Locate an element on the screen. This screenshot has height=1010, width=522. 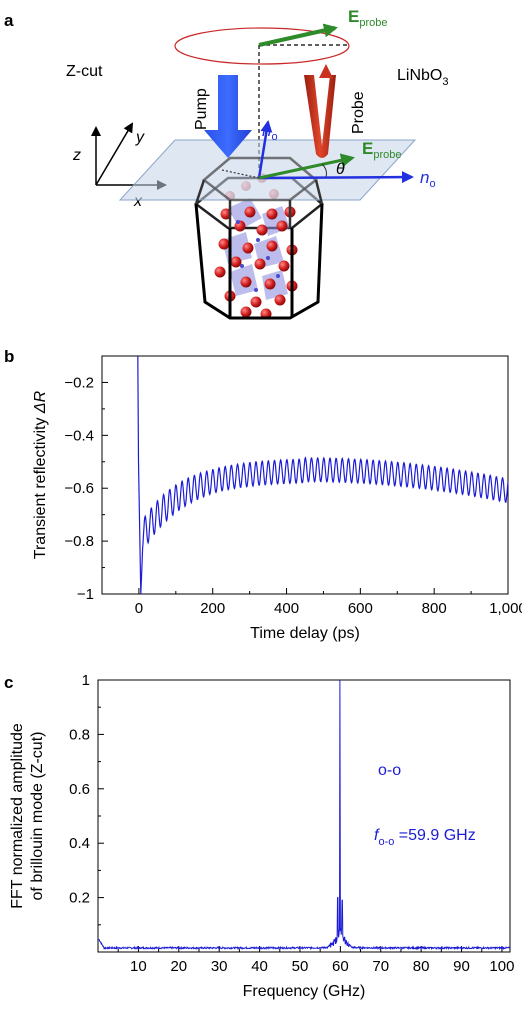
chart-c-xtick-label: 100 is located at coordinates (501, 966).